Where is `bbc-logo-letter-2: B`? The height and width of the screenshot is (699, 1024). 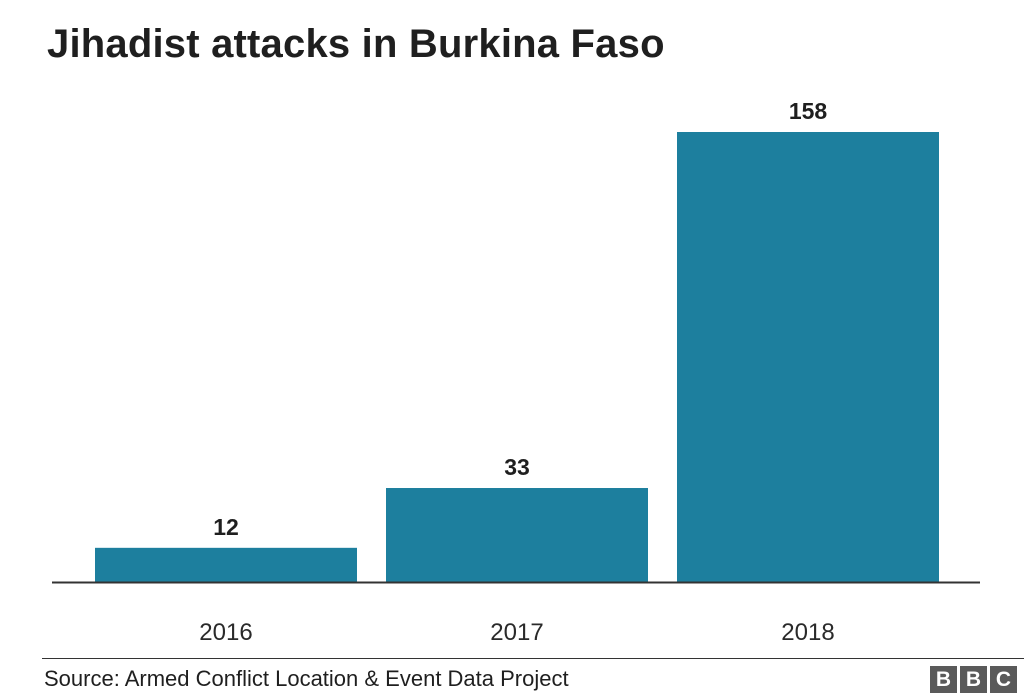
bbc-logo-letter-2: B is located at coordinates (973, 679).